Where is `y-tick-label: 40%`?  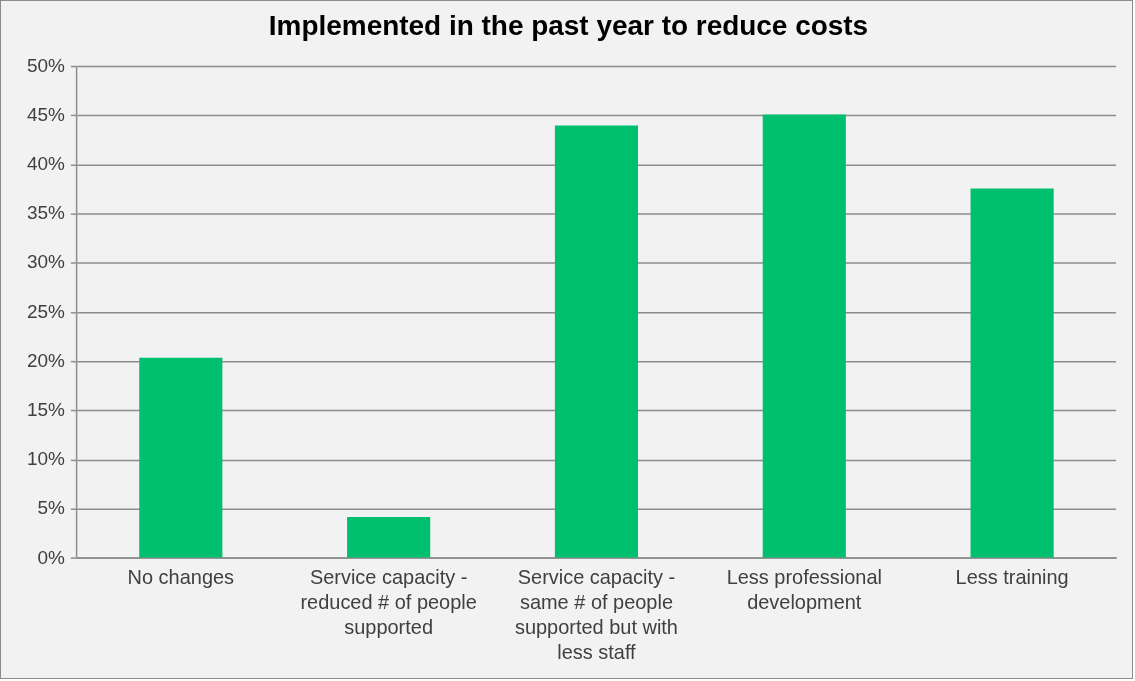 y-tick-label: 40% is located at coordinates (46, 164).